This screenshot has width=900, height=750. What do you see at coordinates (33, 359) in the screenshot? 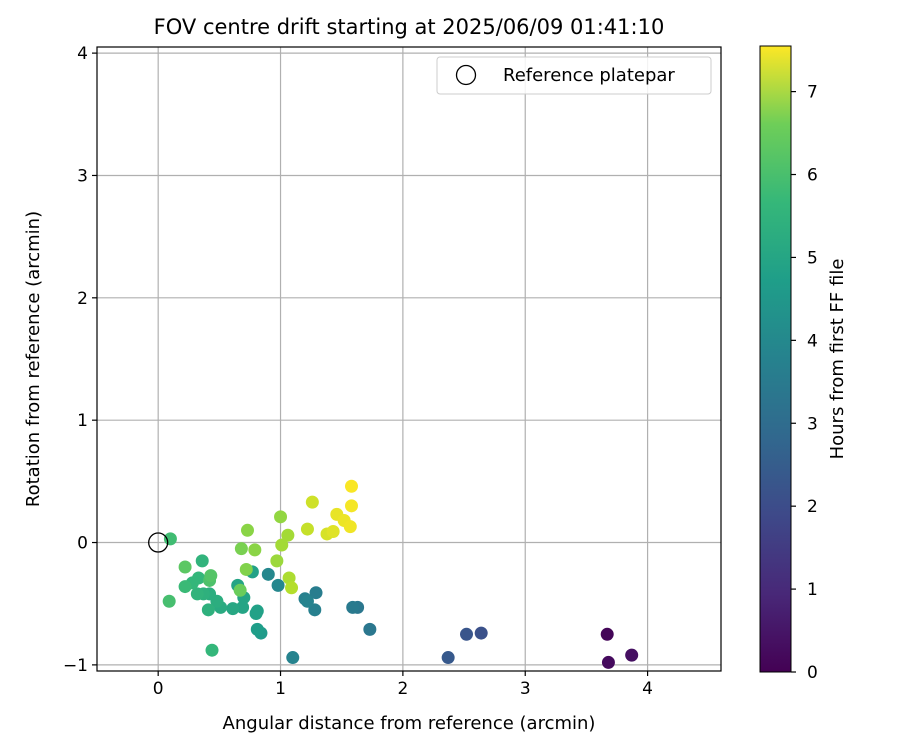
I see `y-axis-label: Rotation from reference (arcmin)` at bounding box center [33, 359].